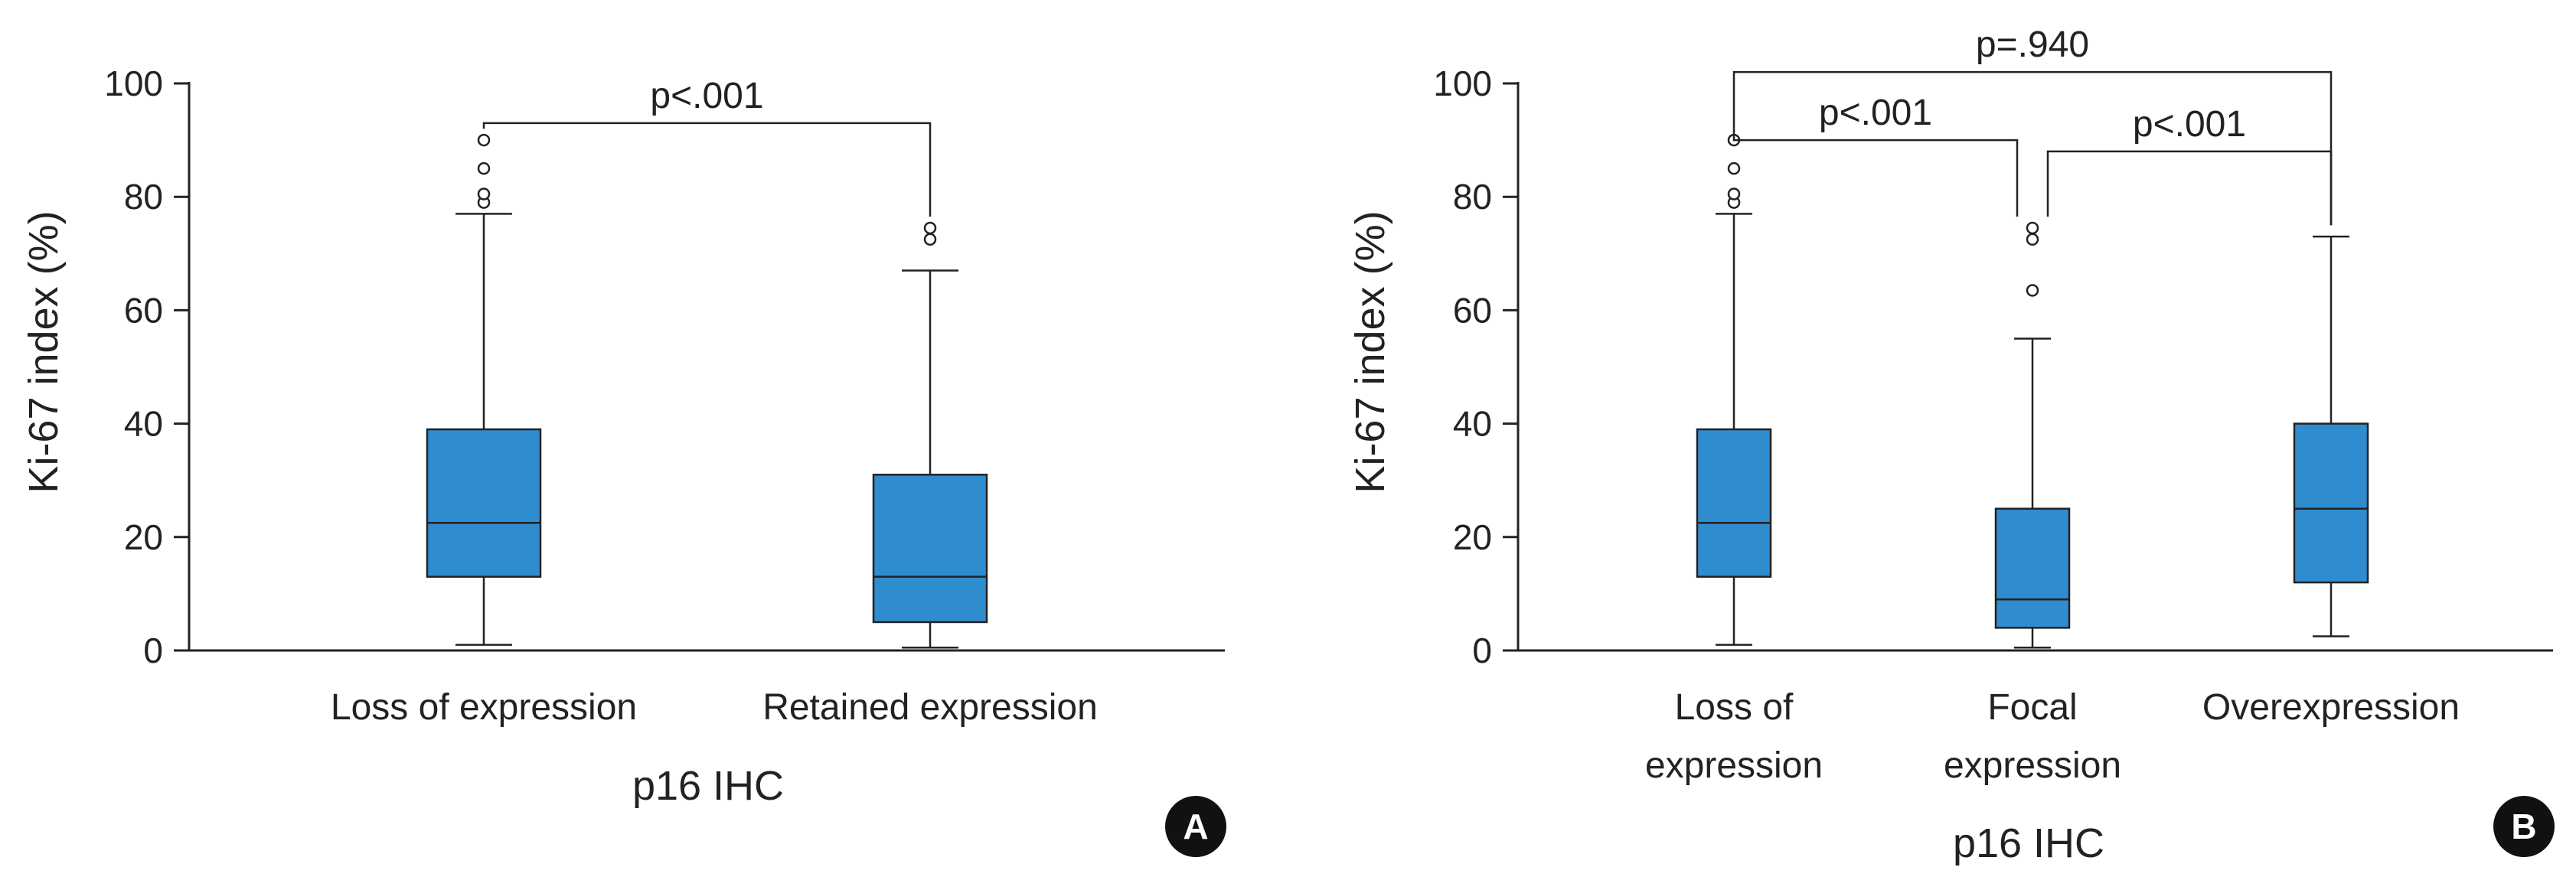 The height and width of the screenshot is (890, 2576). I want to click on category-label: Loss of expression, so click(484, 708).